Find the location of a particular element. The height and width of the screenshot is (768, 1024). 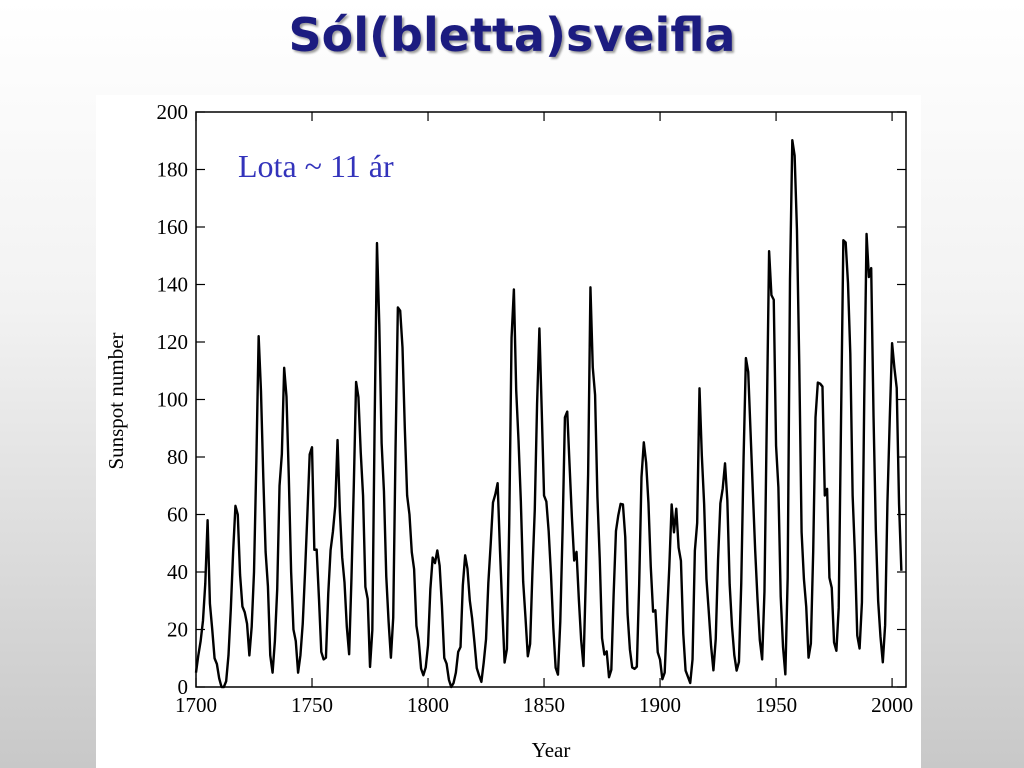

annotation: Lota ~ 11 ár is located at coordinates (316, 166).